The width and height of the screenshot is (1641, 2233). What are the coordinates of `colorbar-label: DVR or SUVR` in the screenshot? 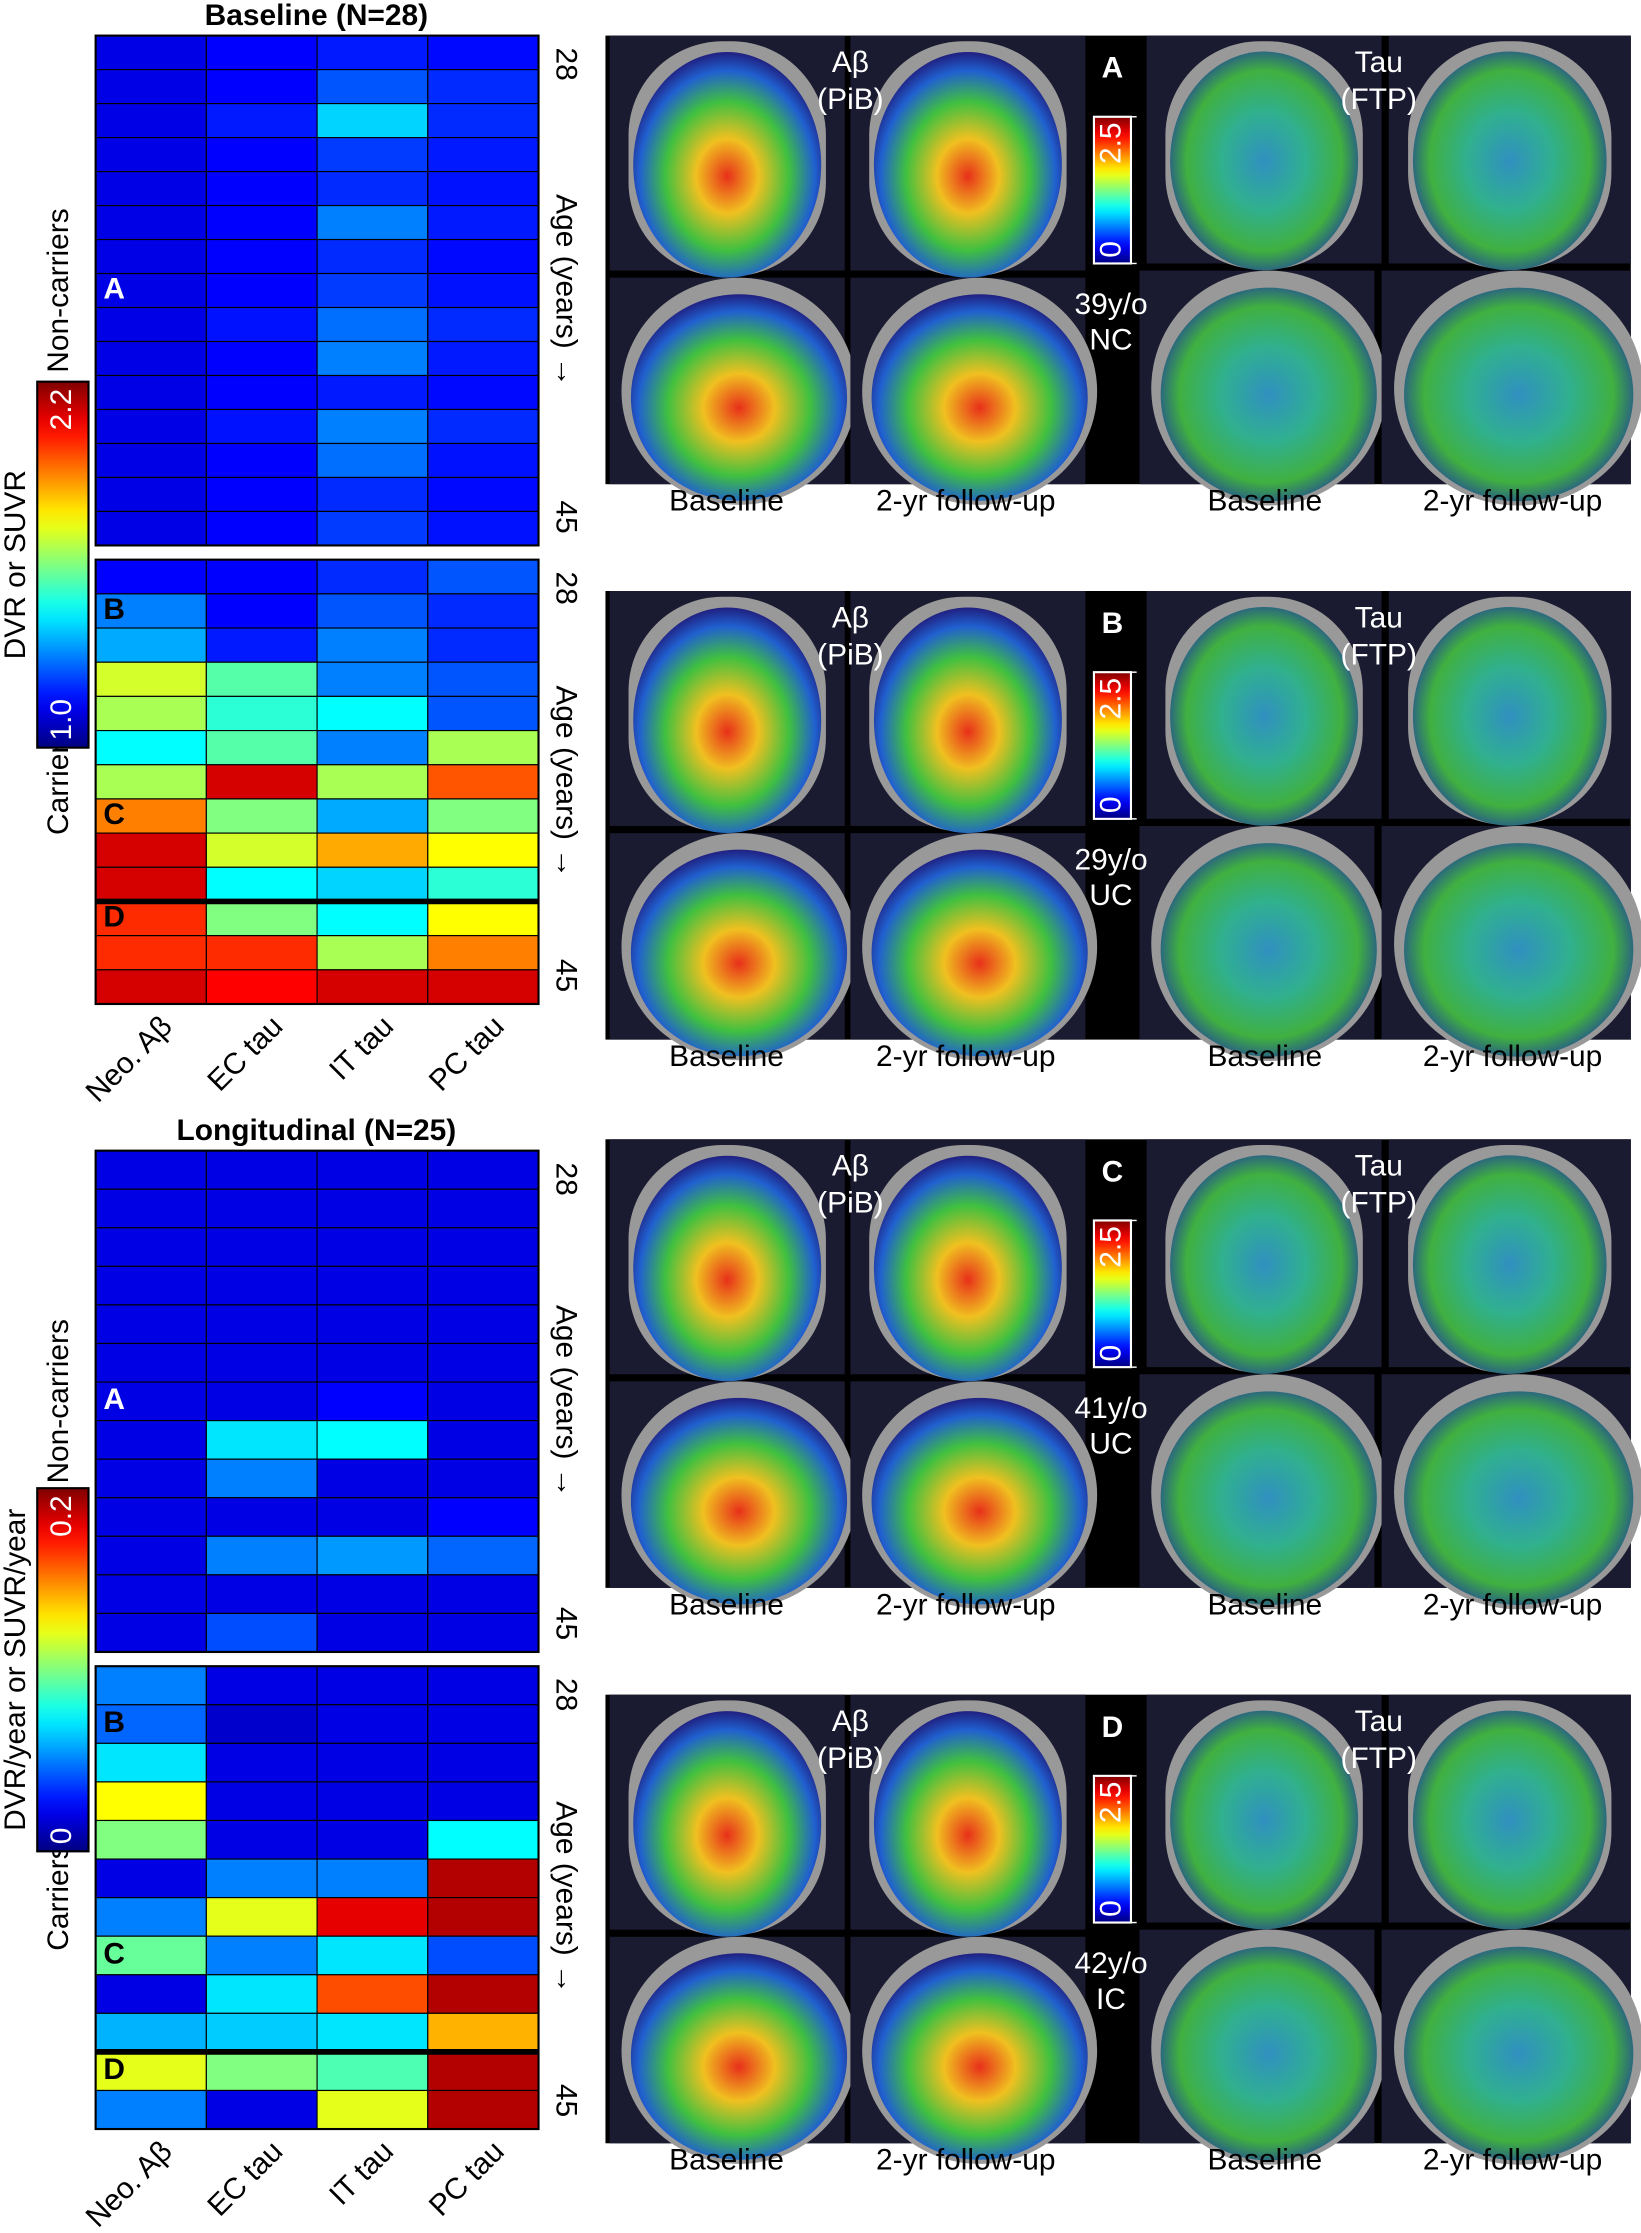 It's located at (16, 564).